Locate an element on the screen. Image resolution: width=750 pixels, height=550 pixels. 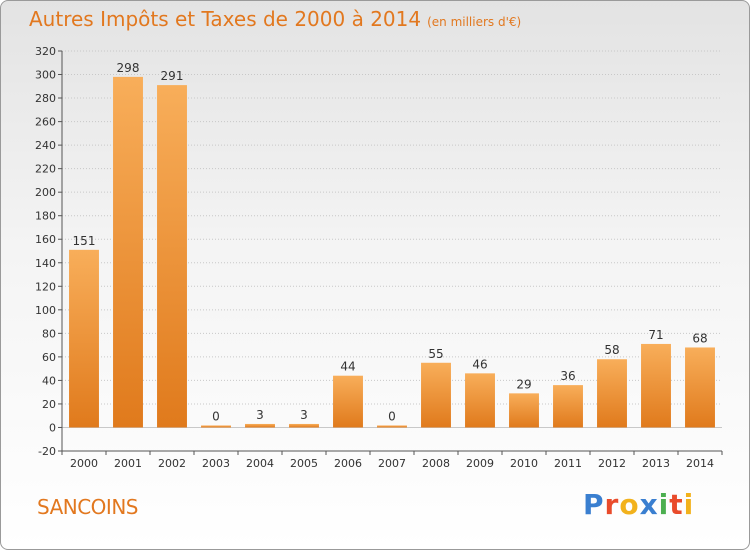
y-tick-label: 180 is located at coordinates (45, 216).